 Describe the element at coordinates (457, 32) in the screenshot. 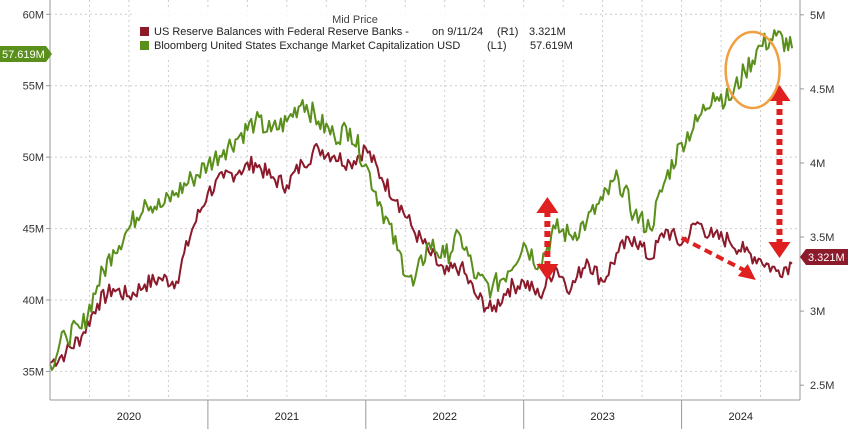

I see `legend-date-reserves: on 9/11/24` at that location.